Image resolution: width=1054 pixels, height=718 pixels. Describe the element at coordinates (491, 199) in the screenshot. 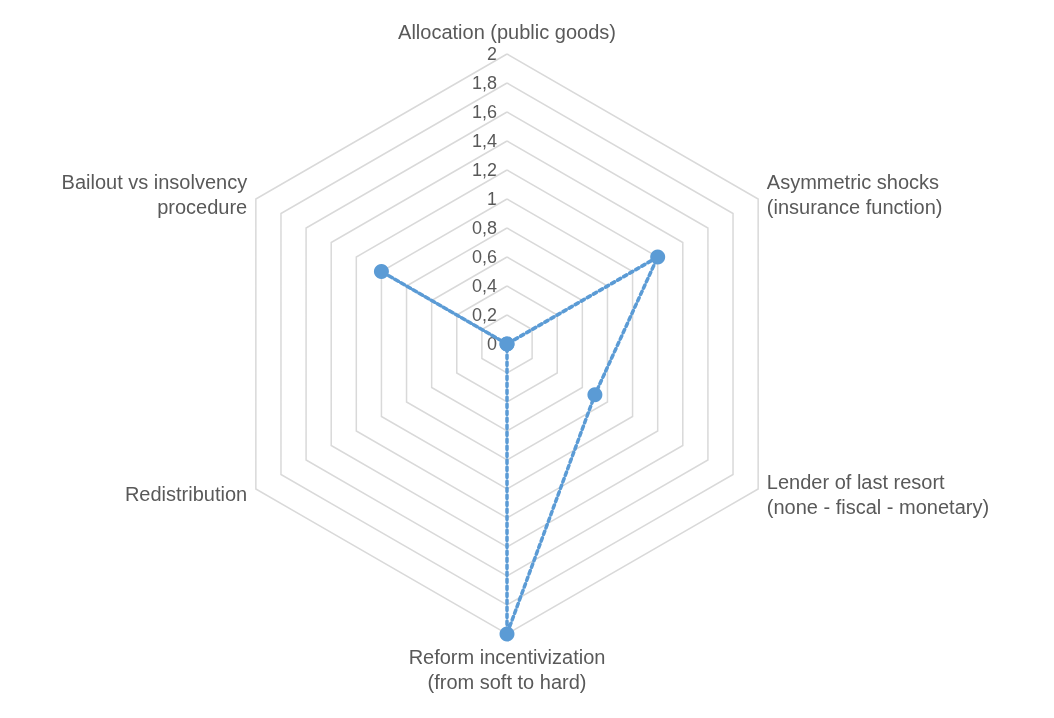

I see `y-tick-label: 1` at that location.